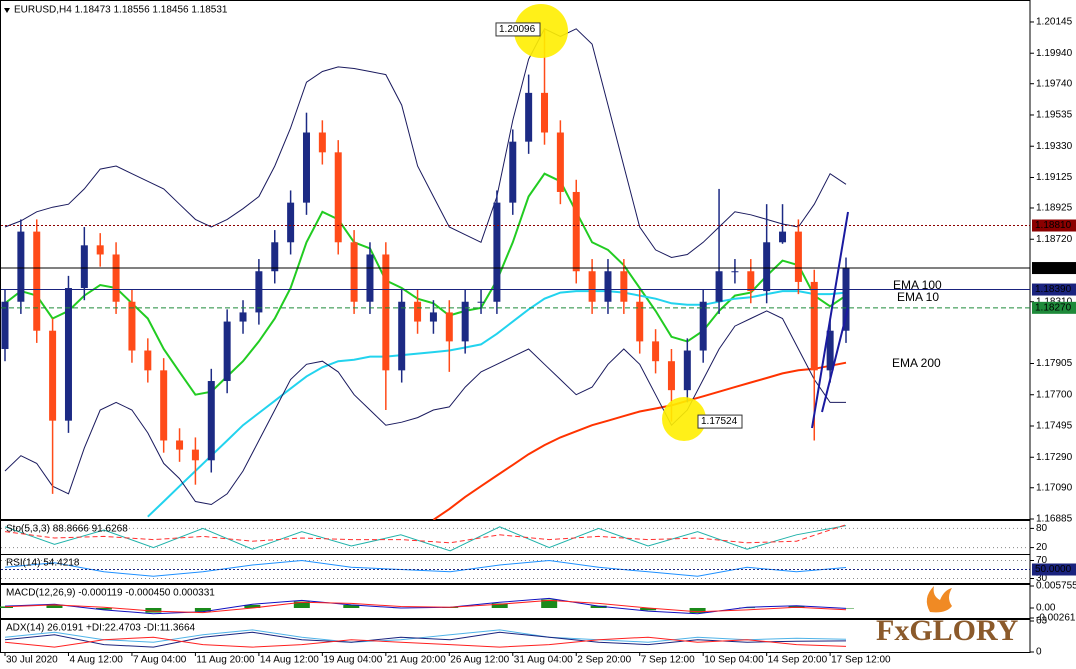 This screenshot has height=669, width=1076. I want to click on y-tick-label: 1.16885, so click(1054, 519).